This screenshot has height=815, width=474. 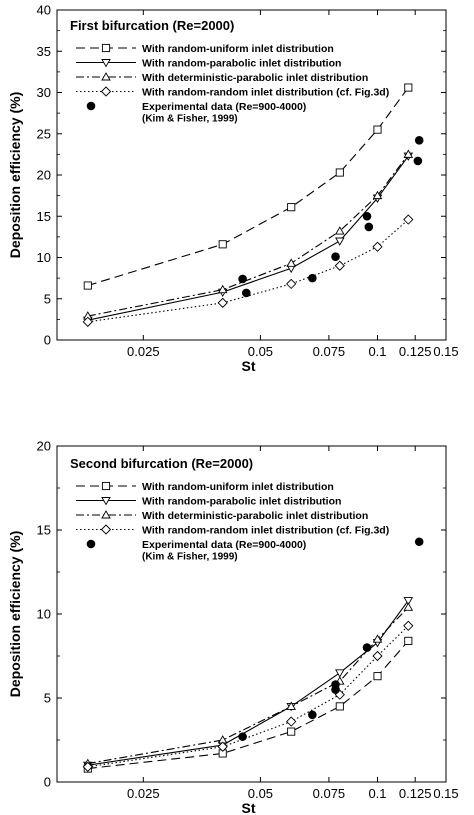 What do you see at coordinates (249, 807) in the screenshot?
I see `x-axis-title: St` at bounding box center [249, 807].